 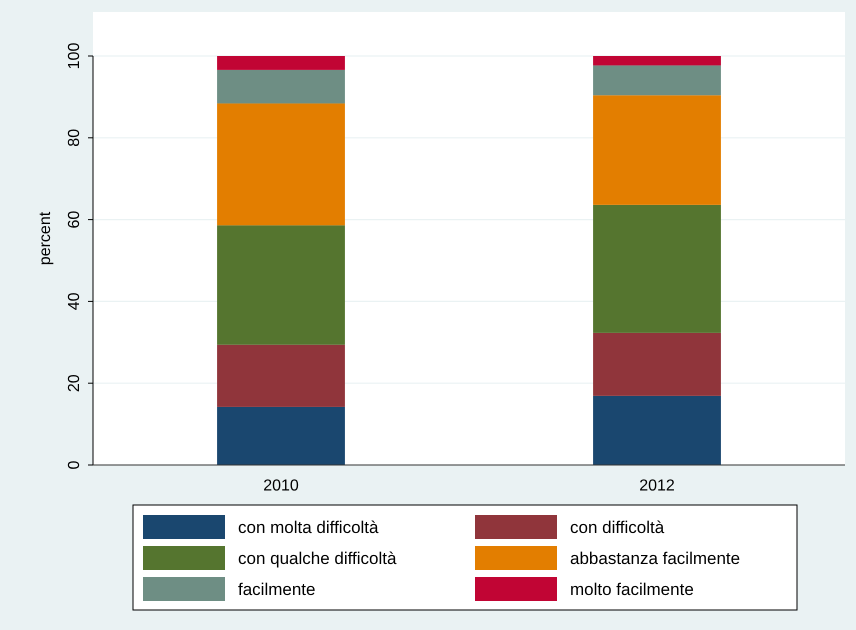 I want to click on legend-label: con difficoltà, so click(x=617, y=527).